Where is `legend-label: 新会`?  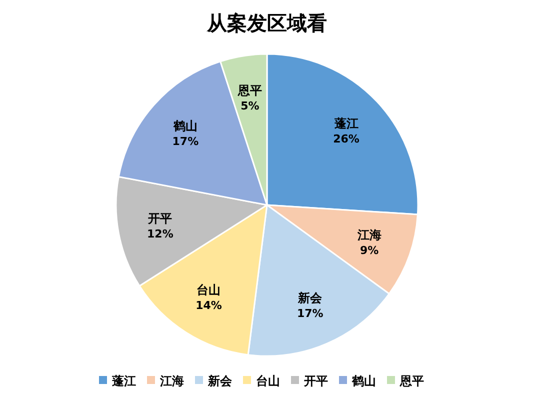 legend-label: 新会 is located at coordinates (220, 381).